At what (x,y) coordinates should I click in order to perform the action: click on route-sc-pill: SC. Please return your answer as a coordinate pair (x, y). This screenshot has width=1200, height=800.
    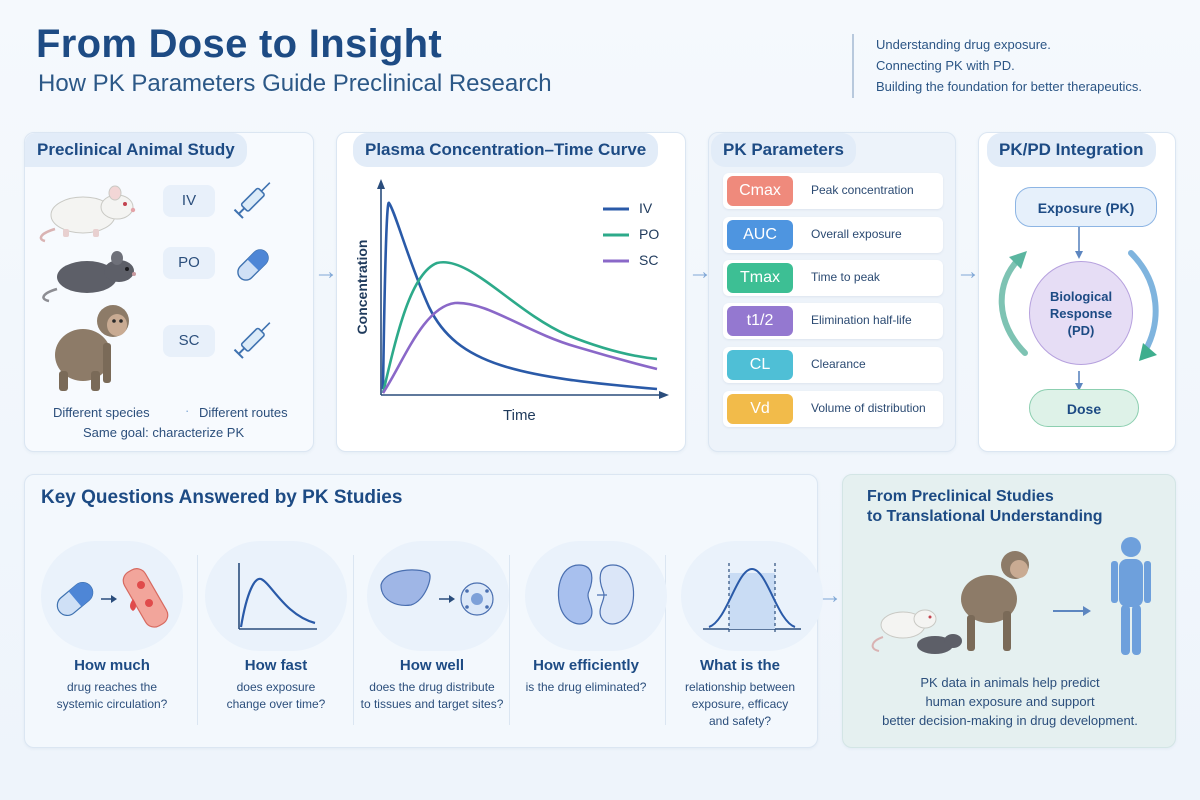
    Looking at the image, I should click on (189, 341).